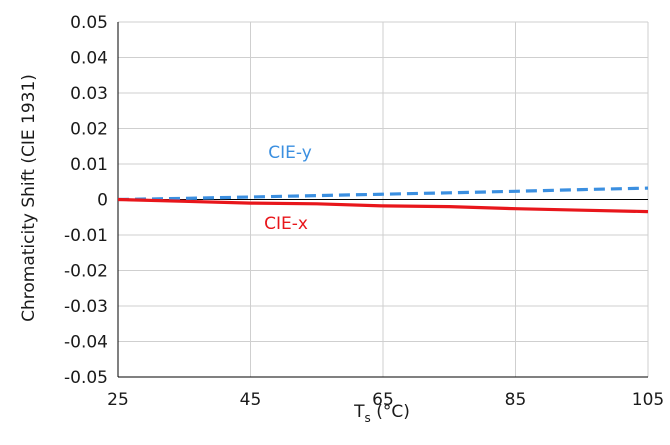 The height and width of the screenshot is (445, 670). What do you see at coordinates (86, 378) in the screenshot?
I see `y-tick-label: -0.05` at bounding box center [86, 378].